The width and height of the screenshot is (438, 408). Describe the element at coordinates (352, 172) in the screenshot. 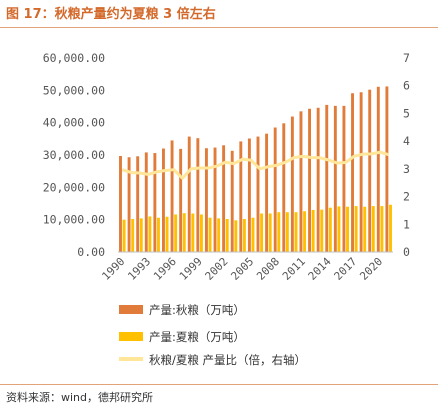

I see `bar-autumn-2017` at that location.